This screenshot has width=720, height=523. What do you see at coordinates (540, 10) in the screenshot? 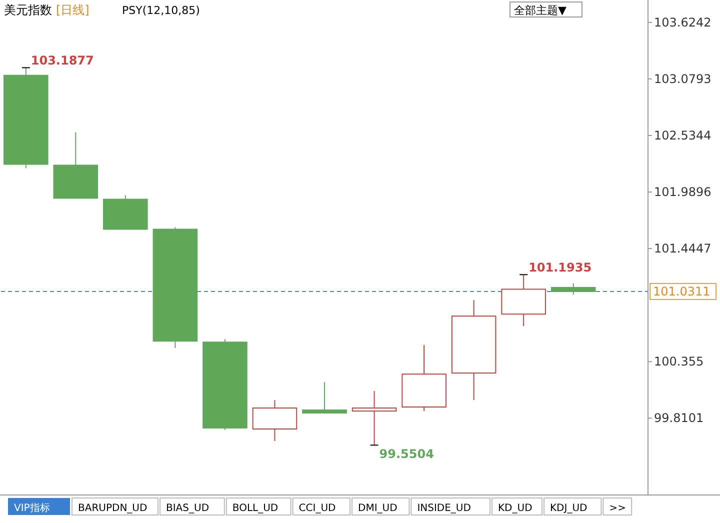
I see `annotation: 全部主题▼` at bounding box center [540, 10].